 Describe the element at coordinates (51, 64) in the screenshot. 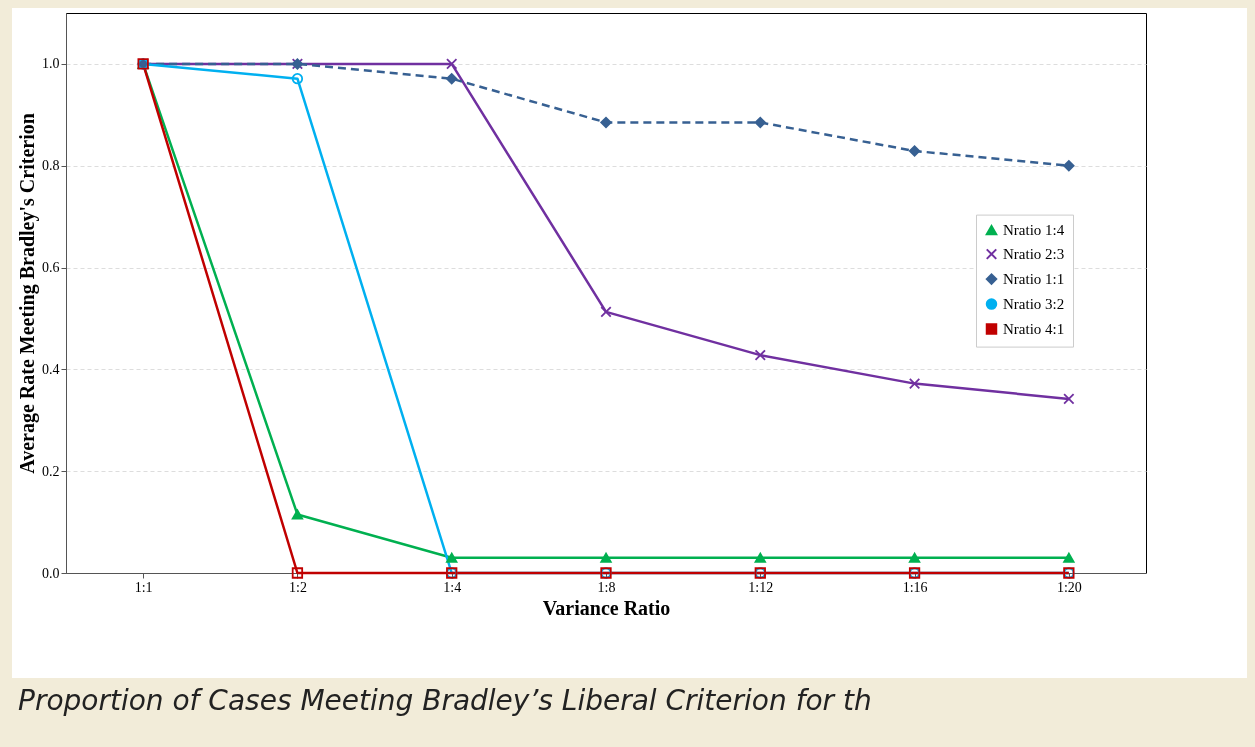

I see `y-tick-label: 1.0` at that location.